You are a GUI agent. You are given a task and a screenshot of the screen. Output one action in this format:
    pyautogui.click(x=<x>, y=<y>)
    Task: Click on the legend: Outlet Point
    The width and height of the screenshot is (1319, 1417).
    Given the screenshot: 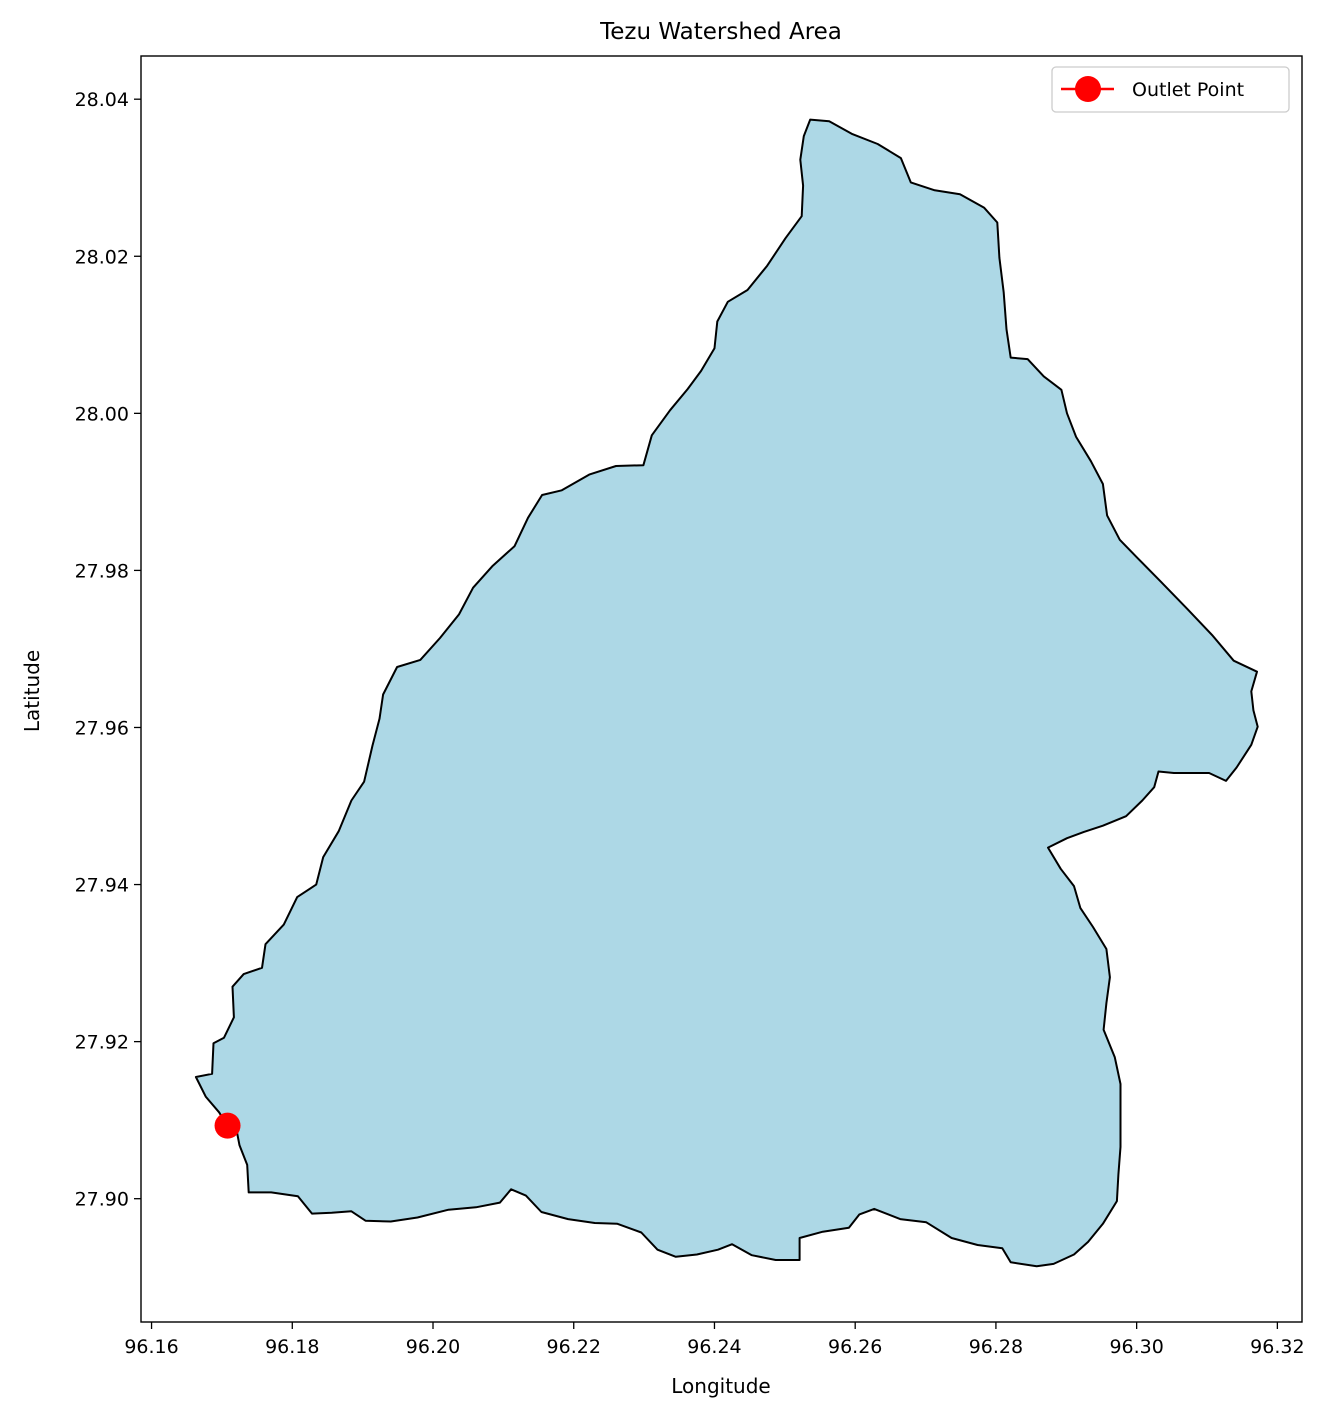 What is the action you would take?
    pyautogui.click(x=1170, y=89)
    